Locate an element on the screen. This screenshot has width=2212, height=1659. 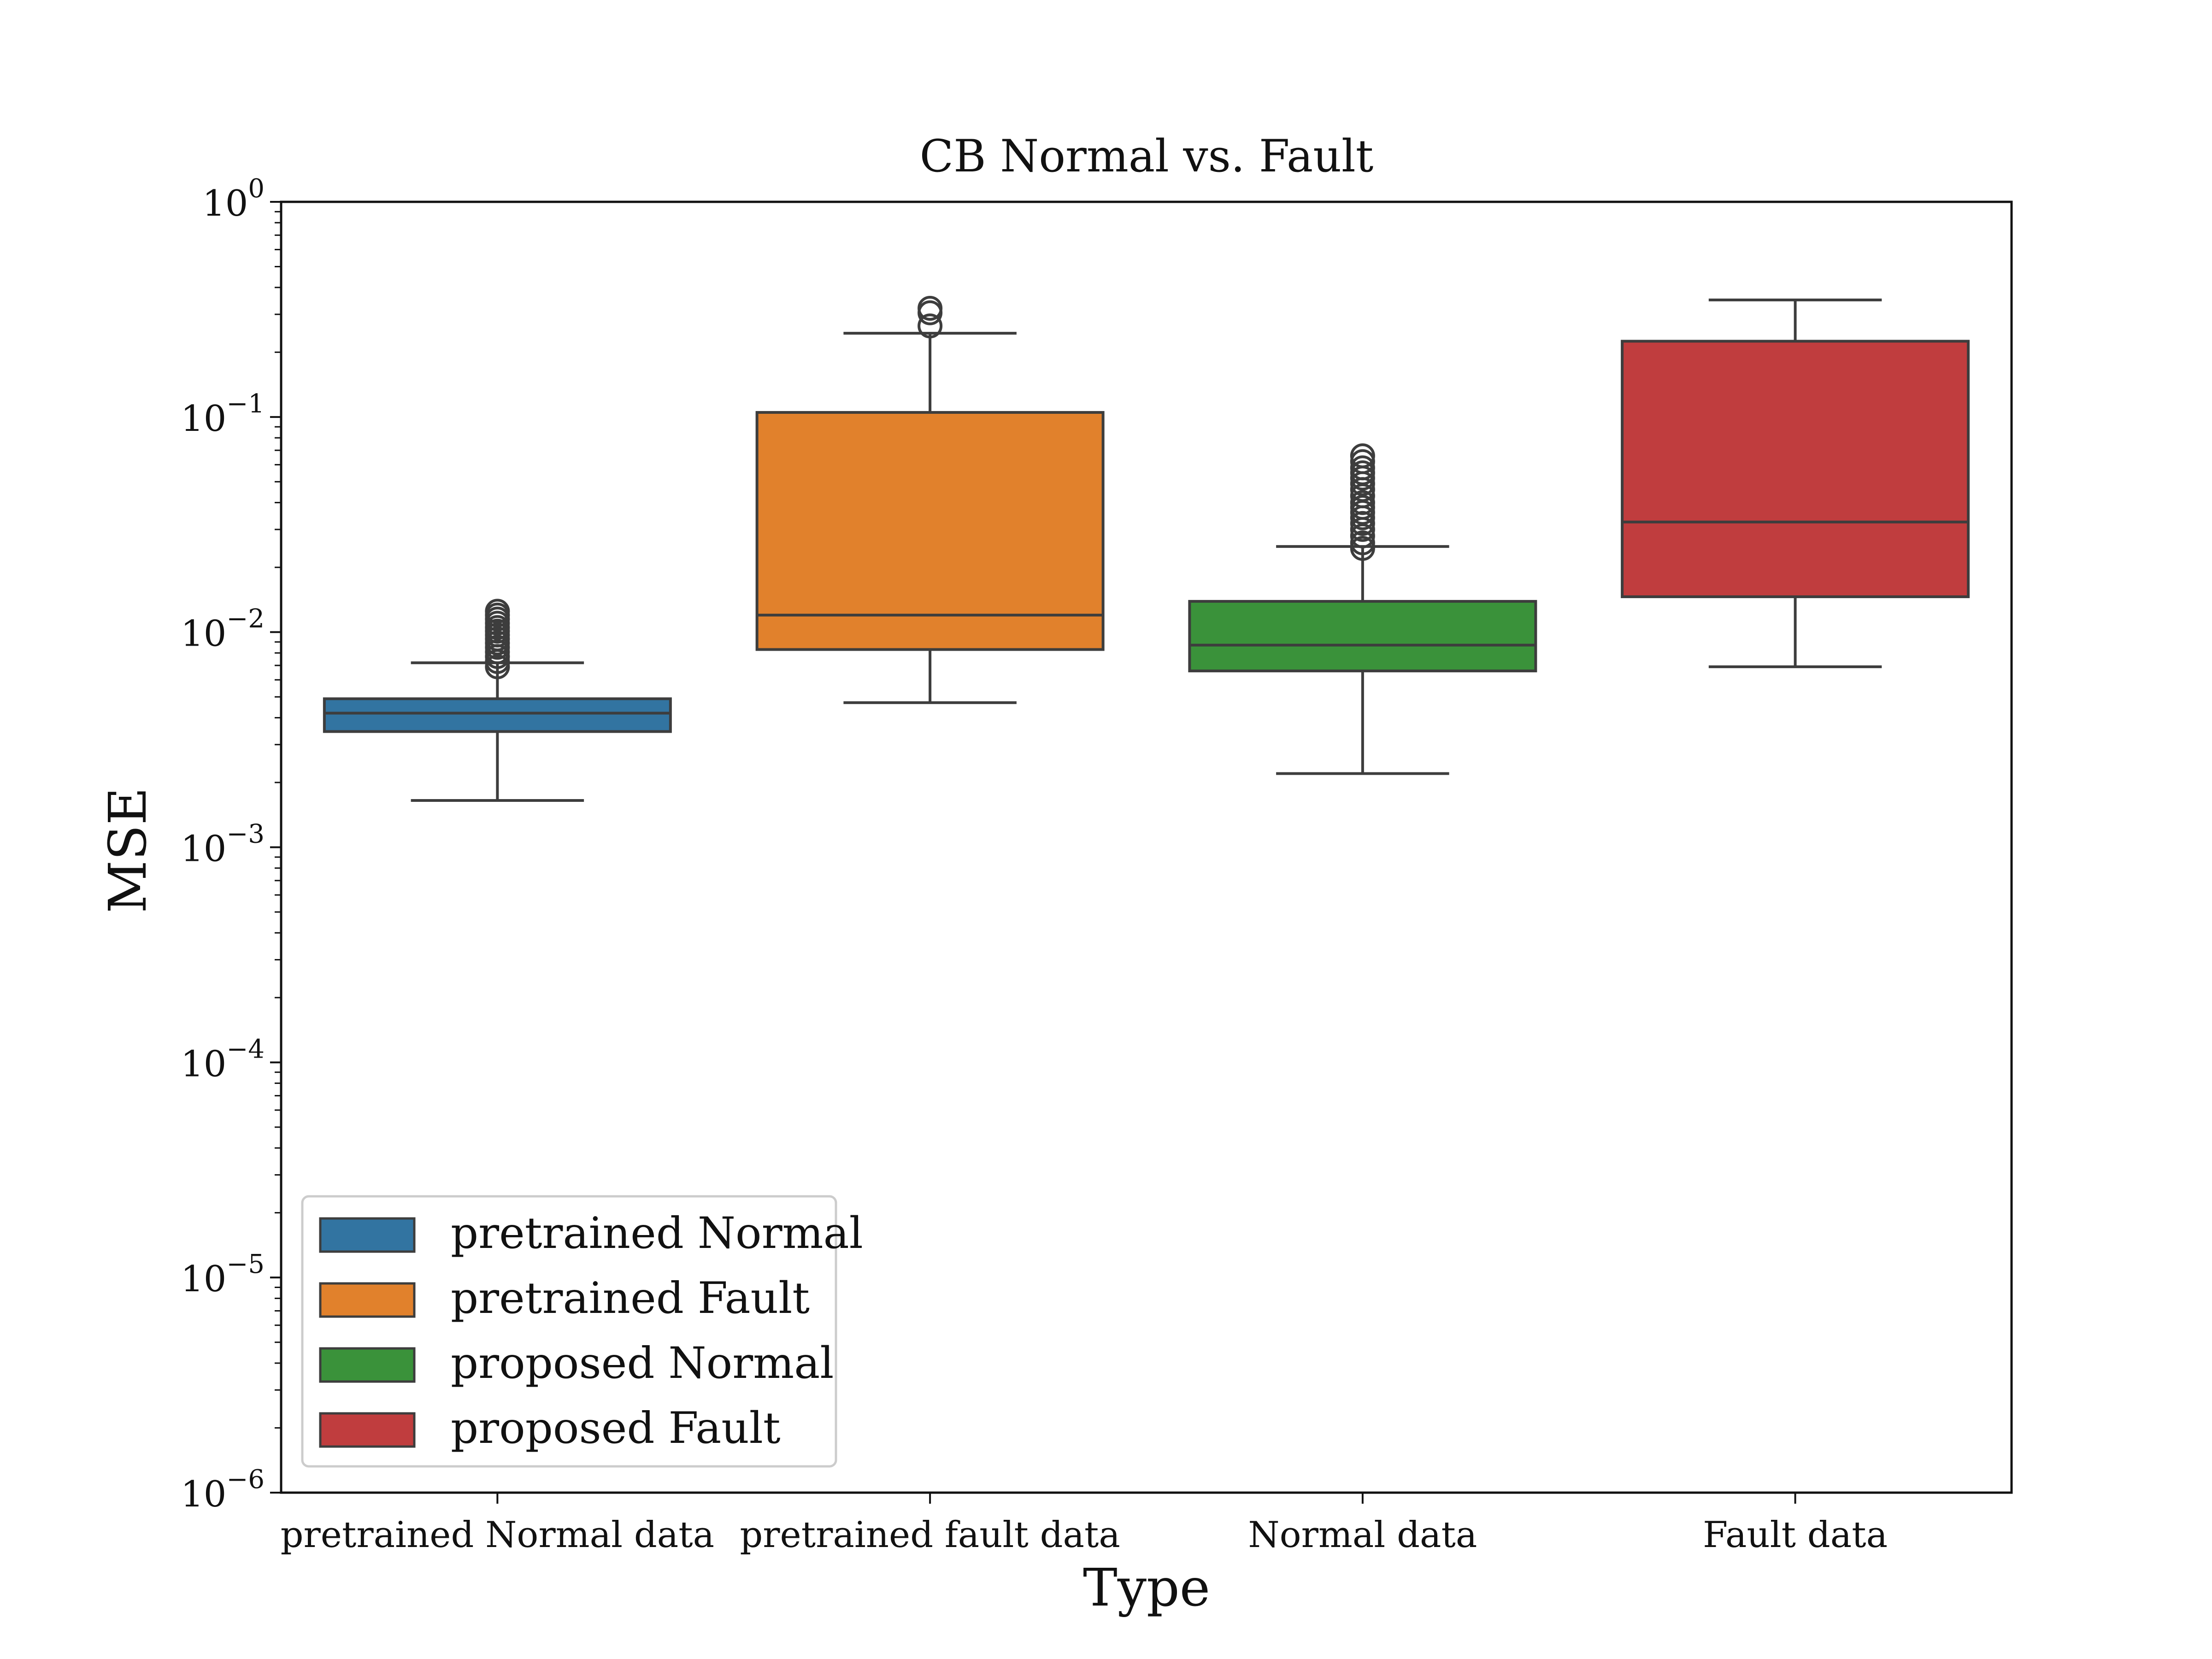
x-tick-label: Normal data is located at coordinates (1362, 1535).